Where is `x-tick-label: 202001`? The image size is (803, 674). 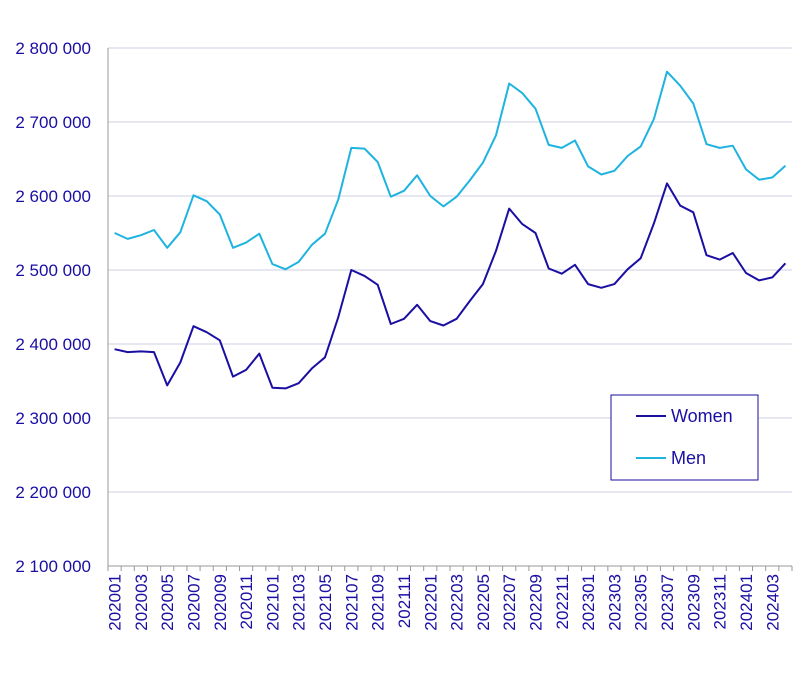 x-tick-label: 202001 is located at coordinates (115, 602).